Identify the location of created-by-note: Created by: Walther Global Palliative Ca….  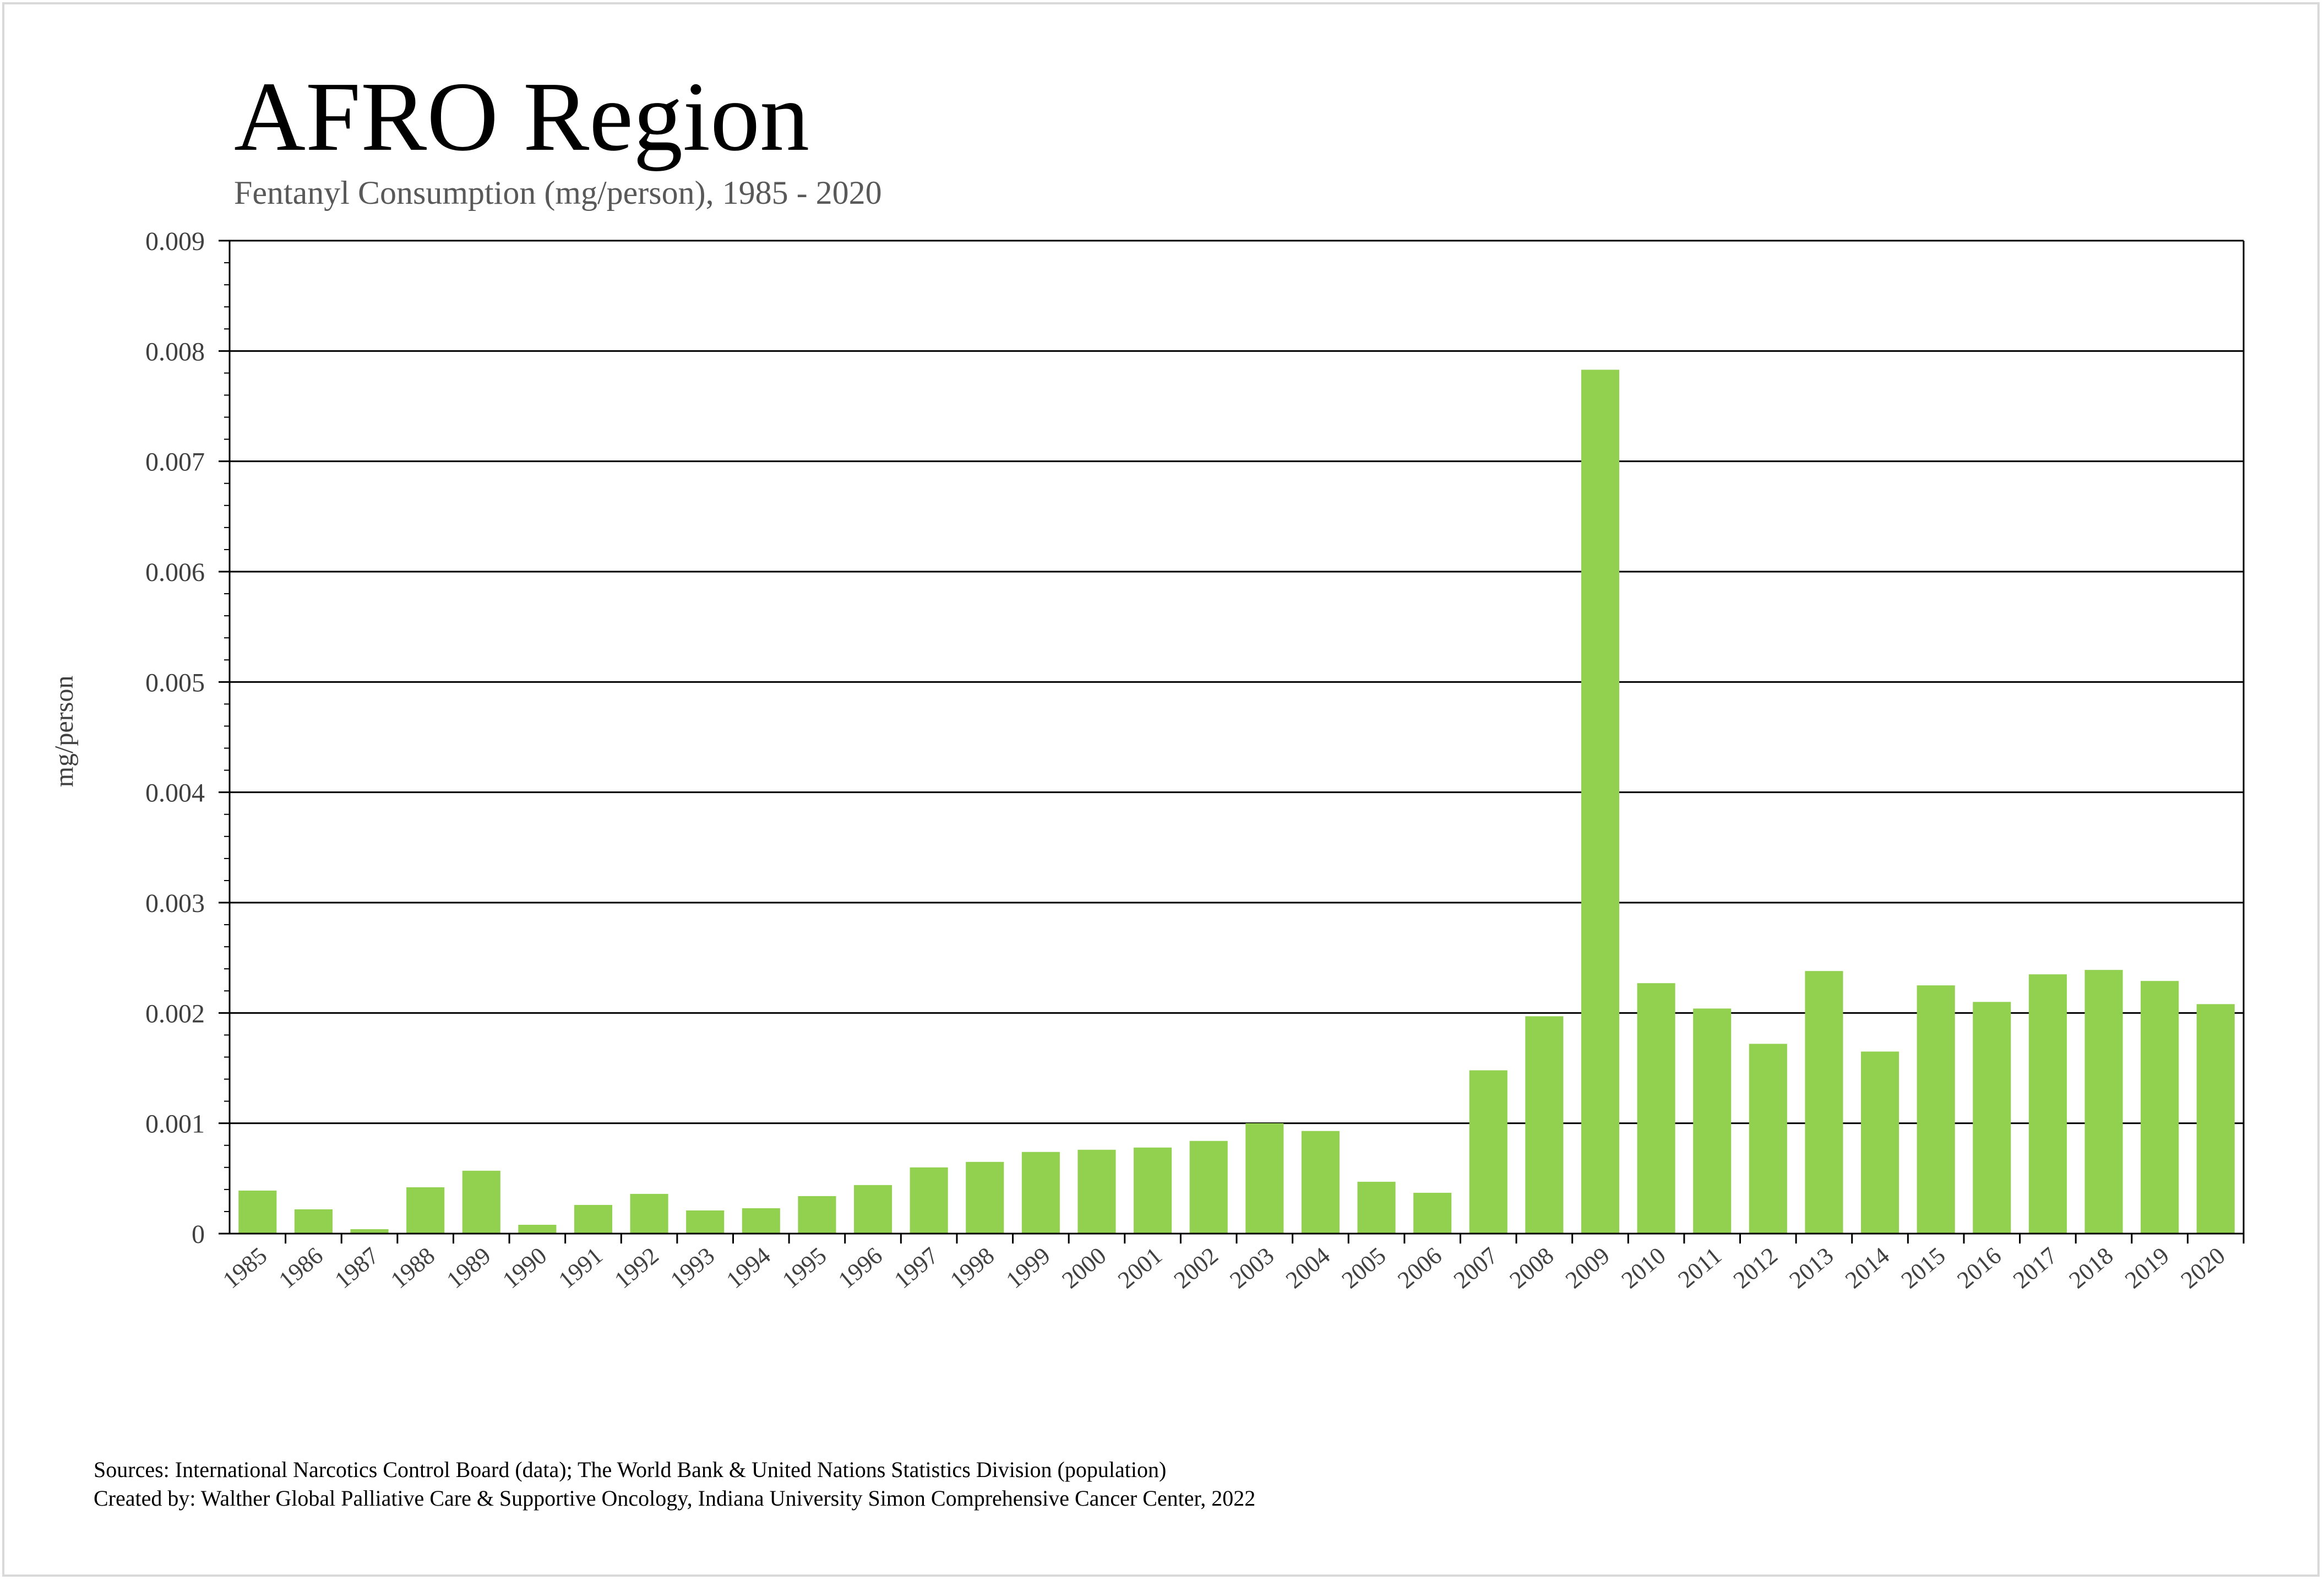
(674, 1498).